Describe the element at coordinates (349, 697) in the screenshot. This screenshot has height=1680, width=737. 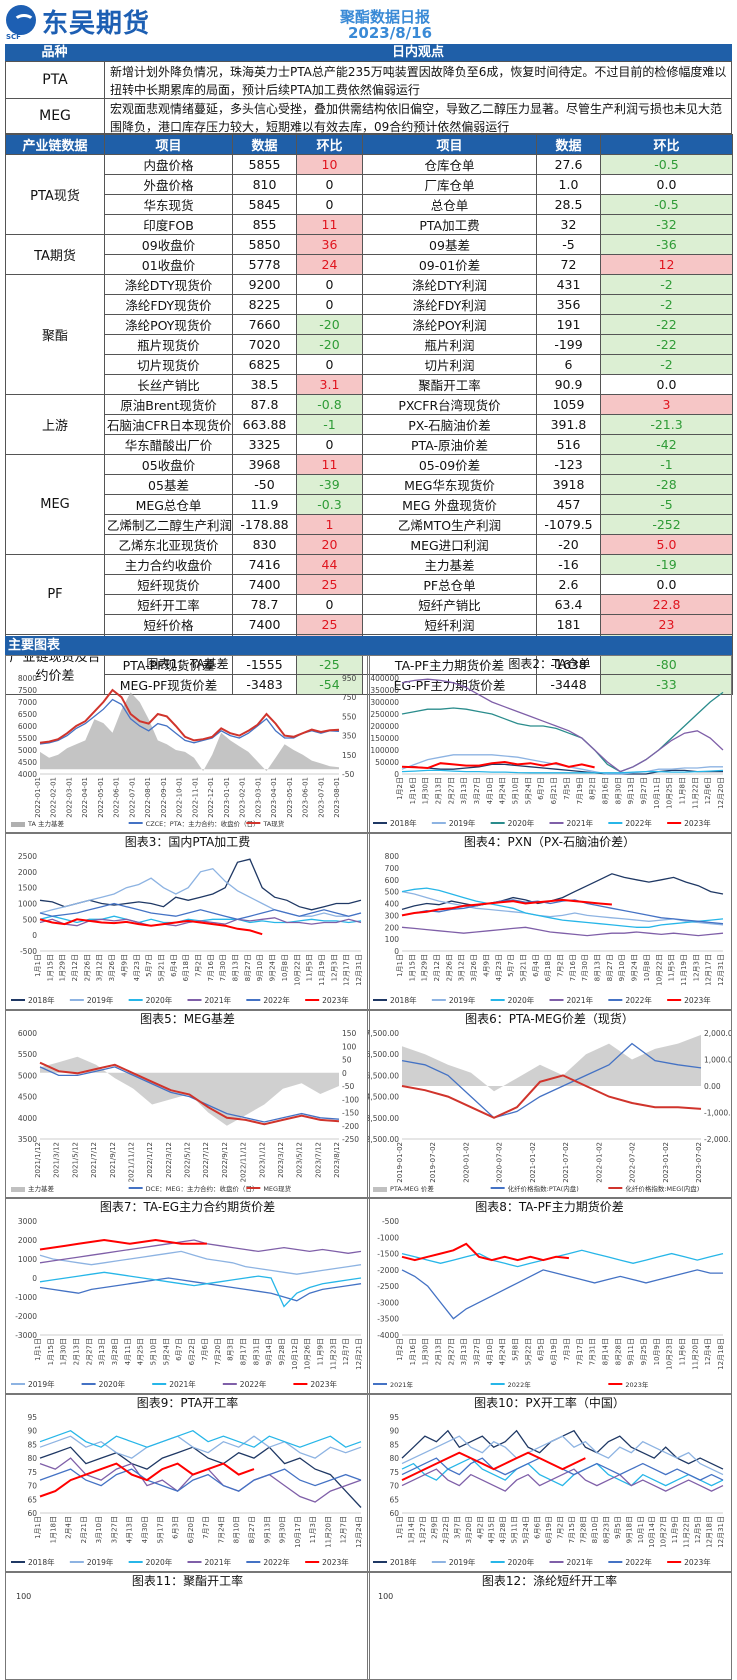
I see `y2-tick-label: 750` at that location.